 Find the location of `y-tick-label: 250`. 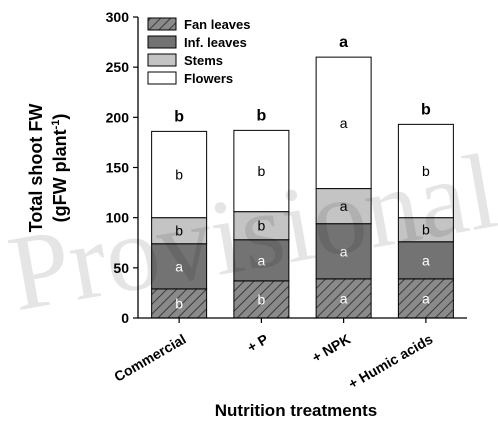

y-tick-label: 250 is located at coordinates (118, 67).